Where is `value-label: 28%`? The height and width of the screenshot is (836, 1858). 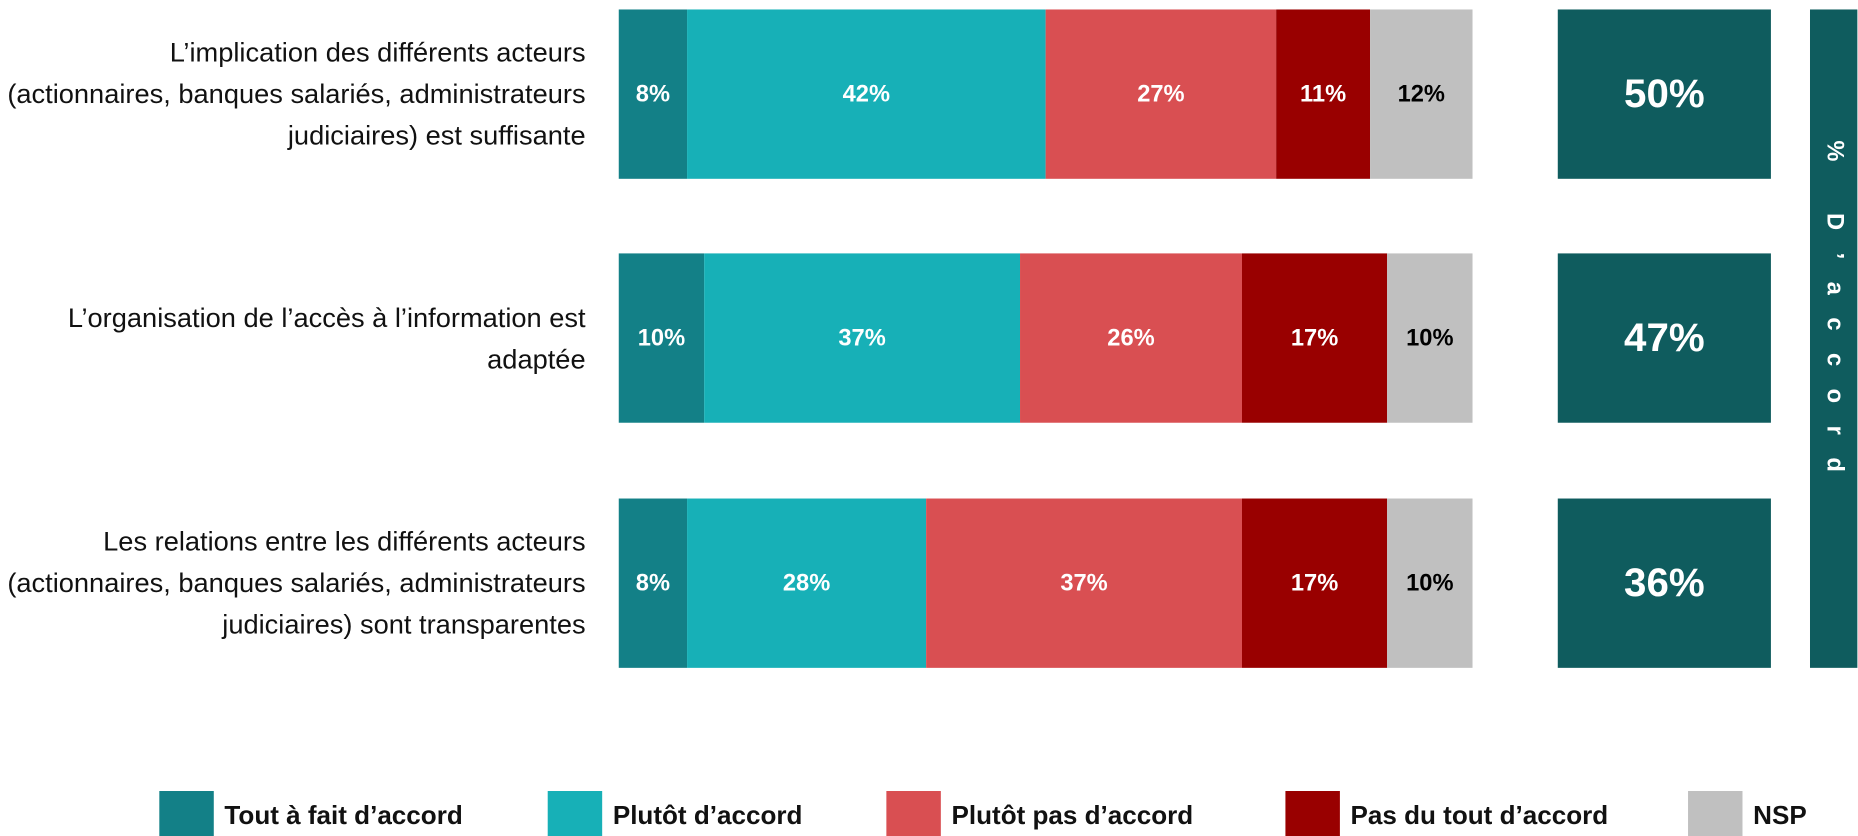 value-label: 28% is located at coordinates (806, 584).